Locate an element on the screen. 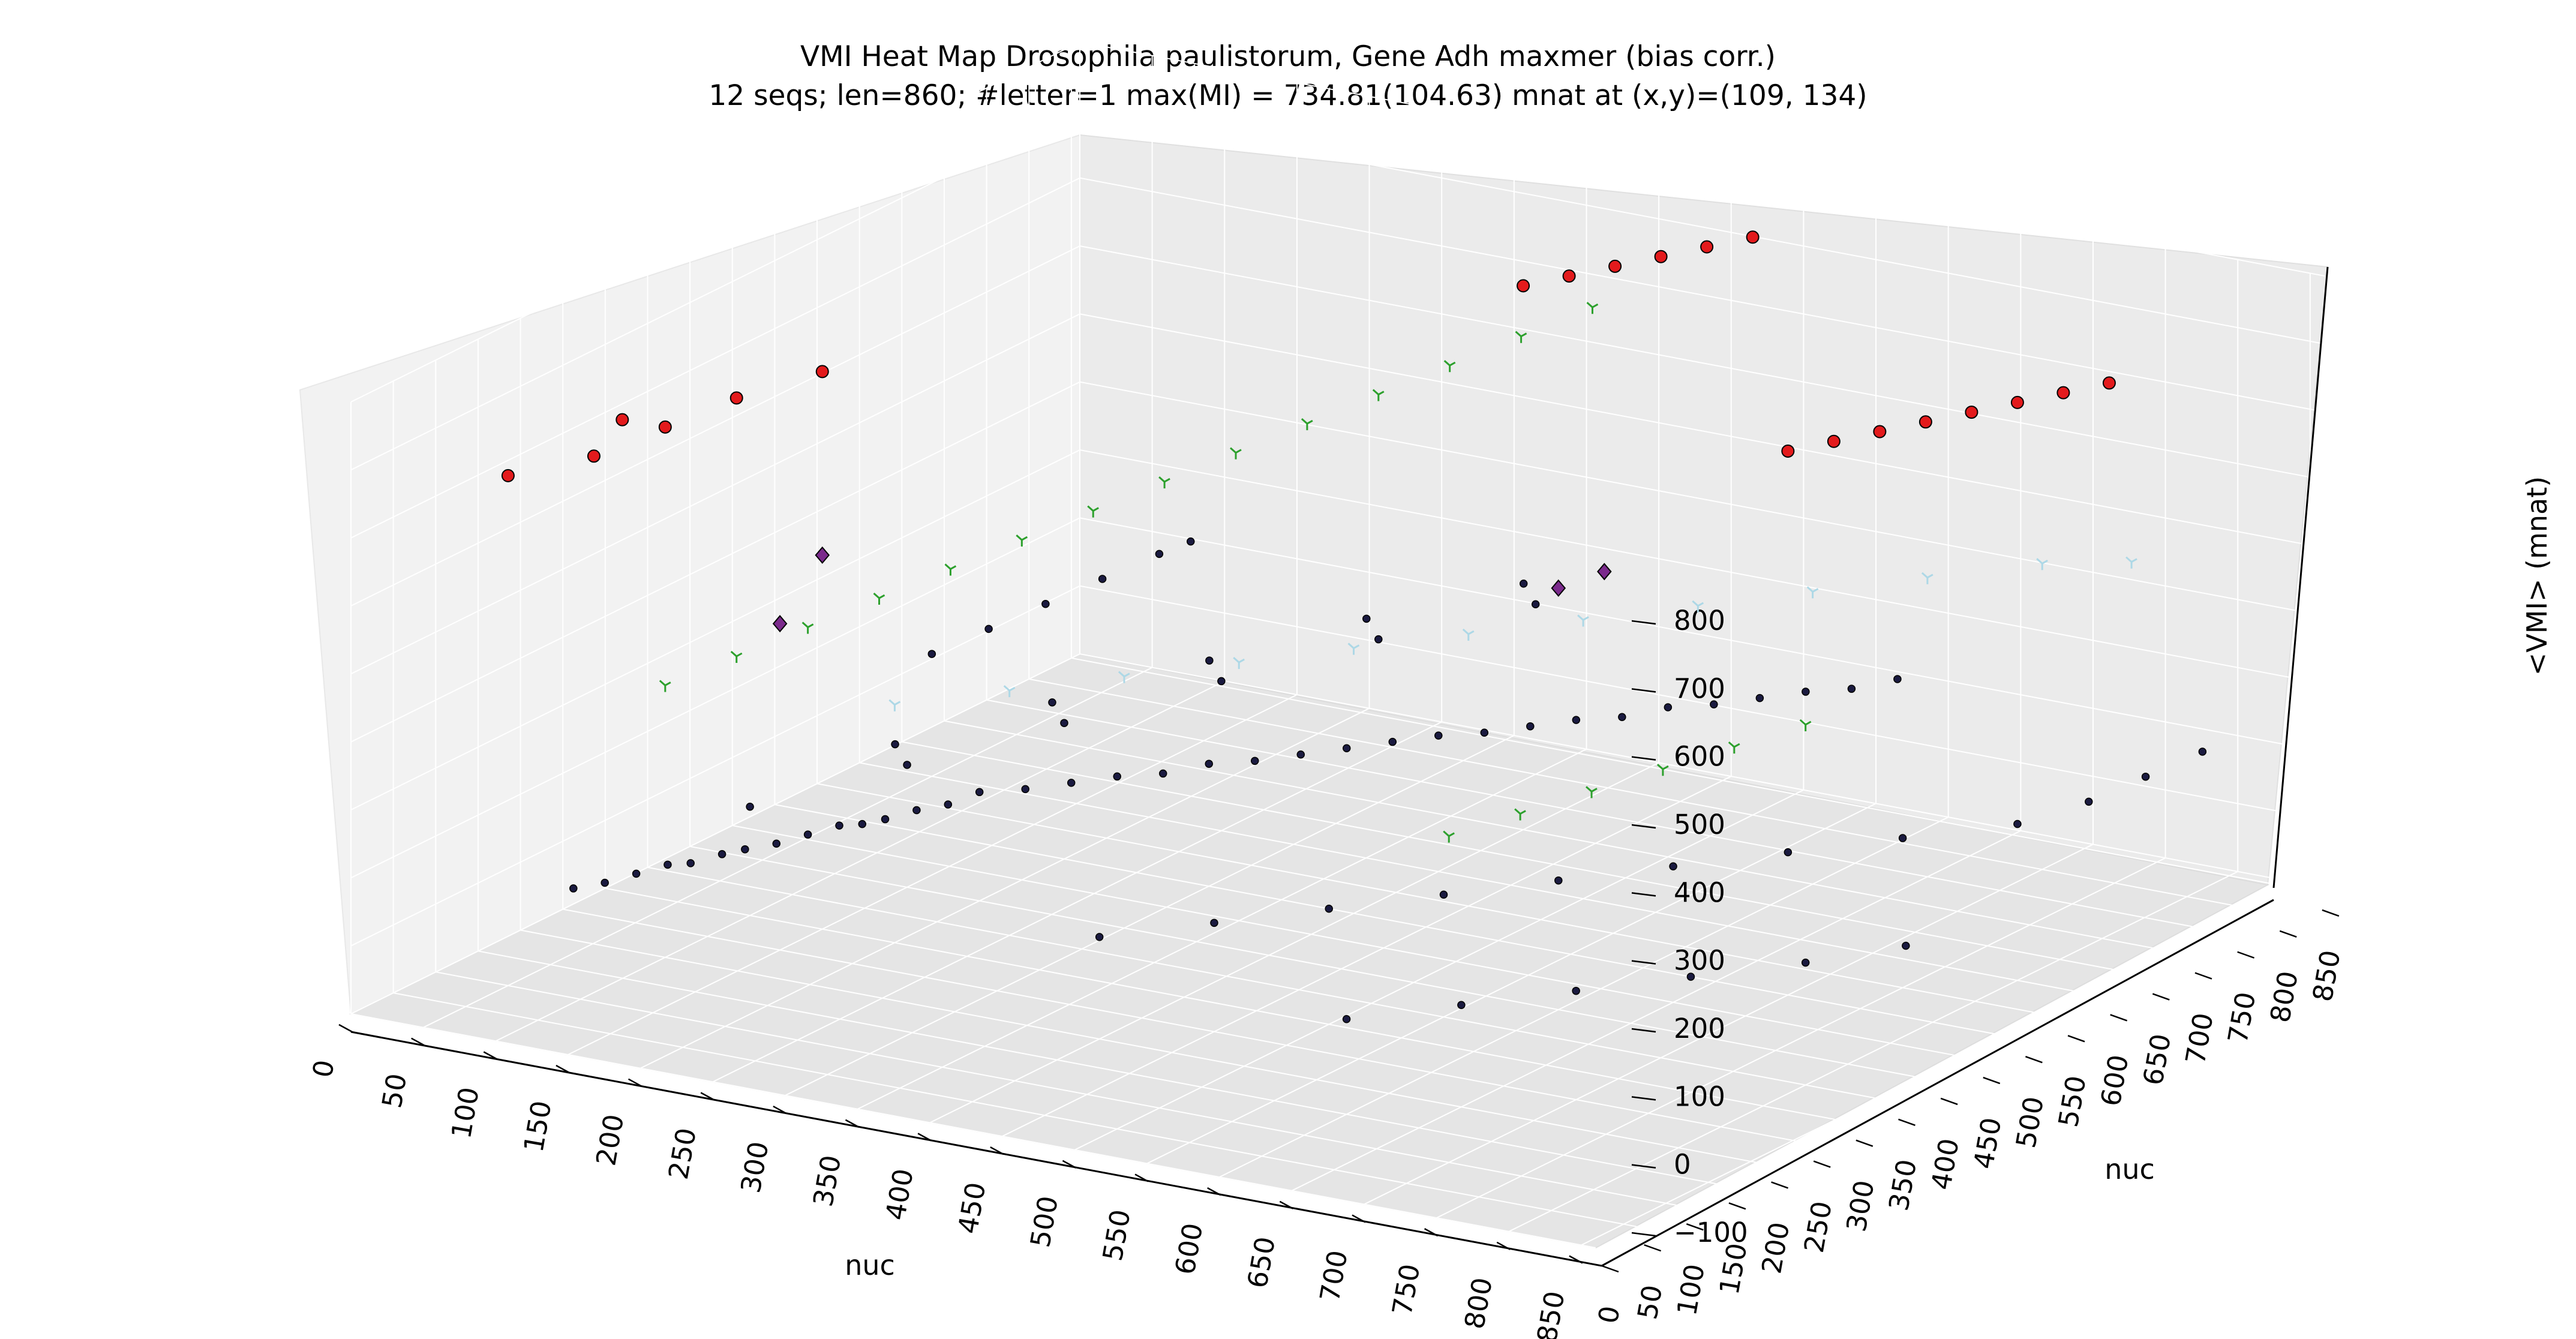 The width and height of the screenshot is (2576, 1339). x-tick-label: 200 is located at coordinates (610, 1140).